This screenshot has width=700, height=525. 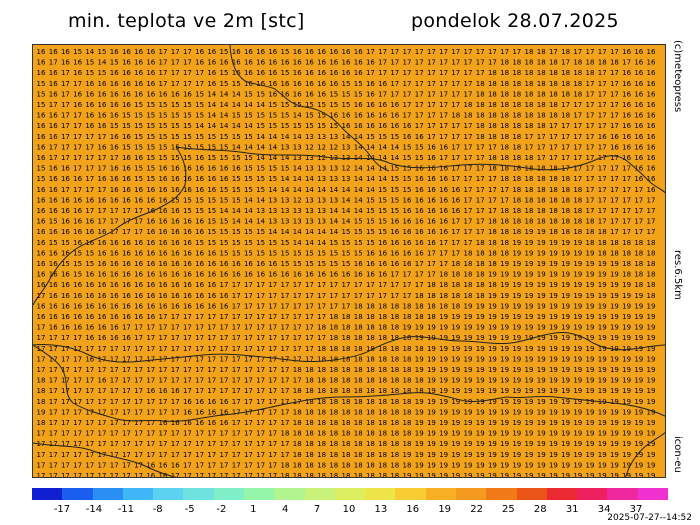 I want to click on grid-value: 13, so click(x=346, y=179).